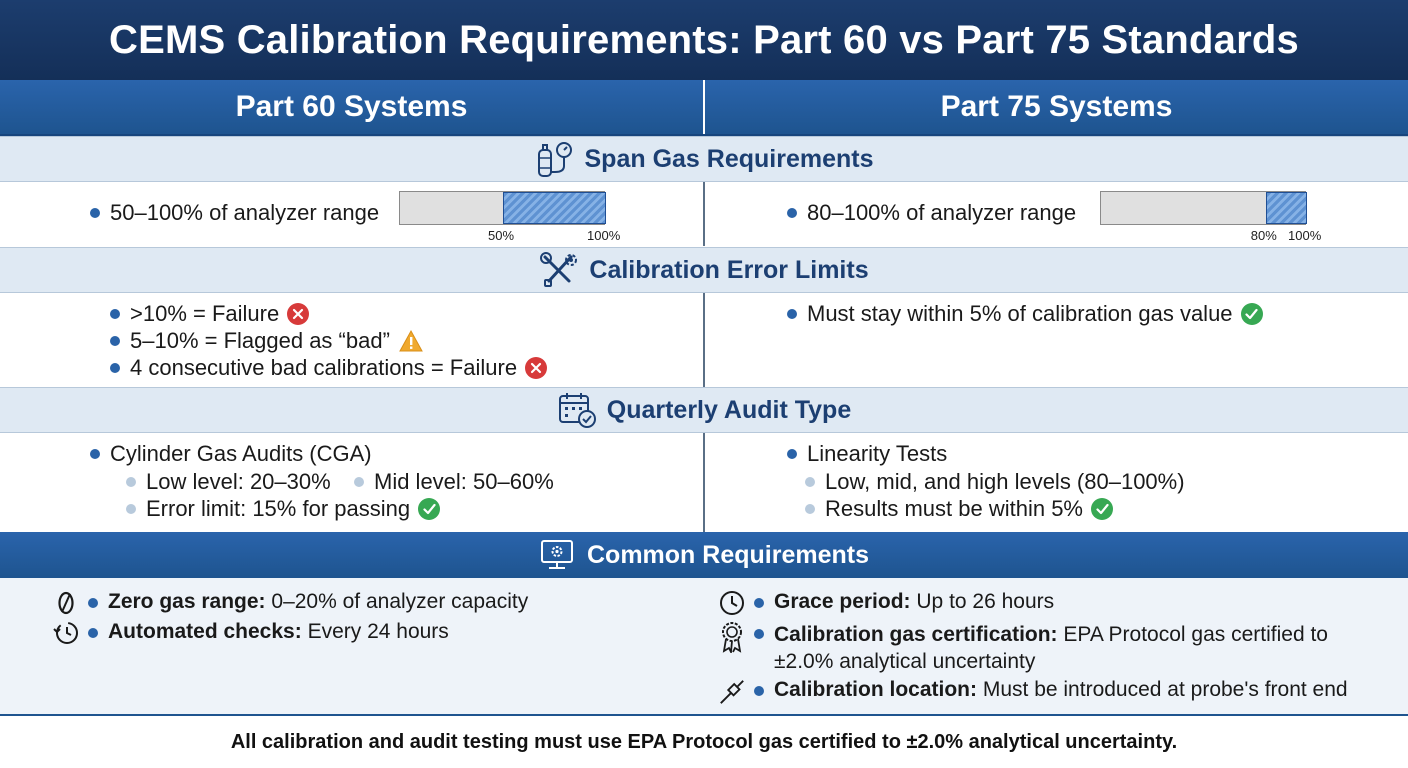 This screenshot has width=1408, height=768. I want to click on span-gas-range-text: 80–100% of analyzer range, so click(942, 212).